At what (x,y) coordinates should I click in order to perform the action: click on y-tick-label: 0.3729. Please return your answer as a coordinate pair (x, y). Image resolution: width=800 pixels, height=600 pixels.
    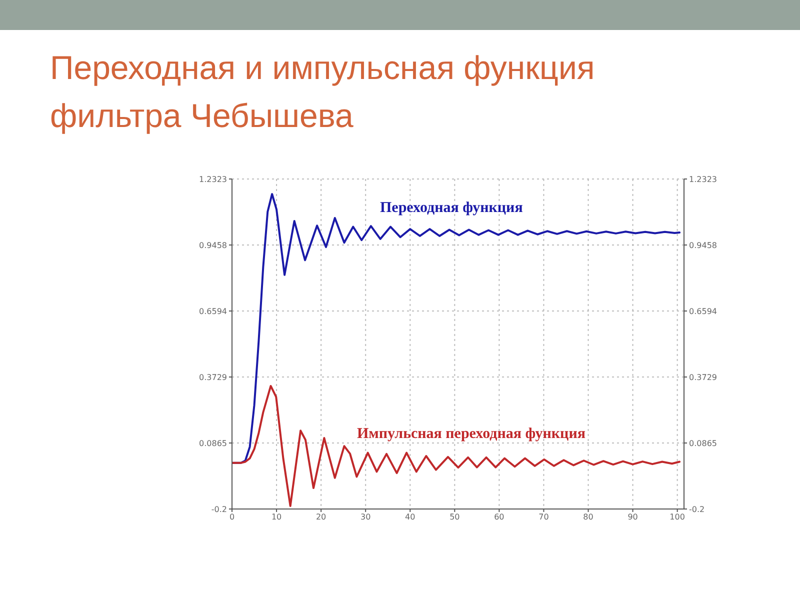
    Looking at the image, I should click on (213, 377).